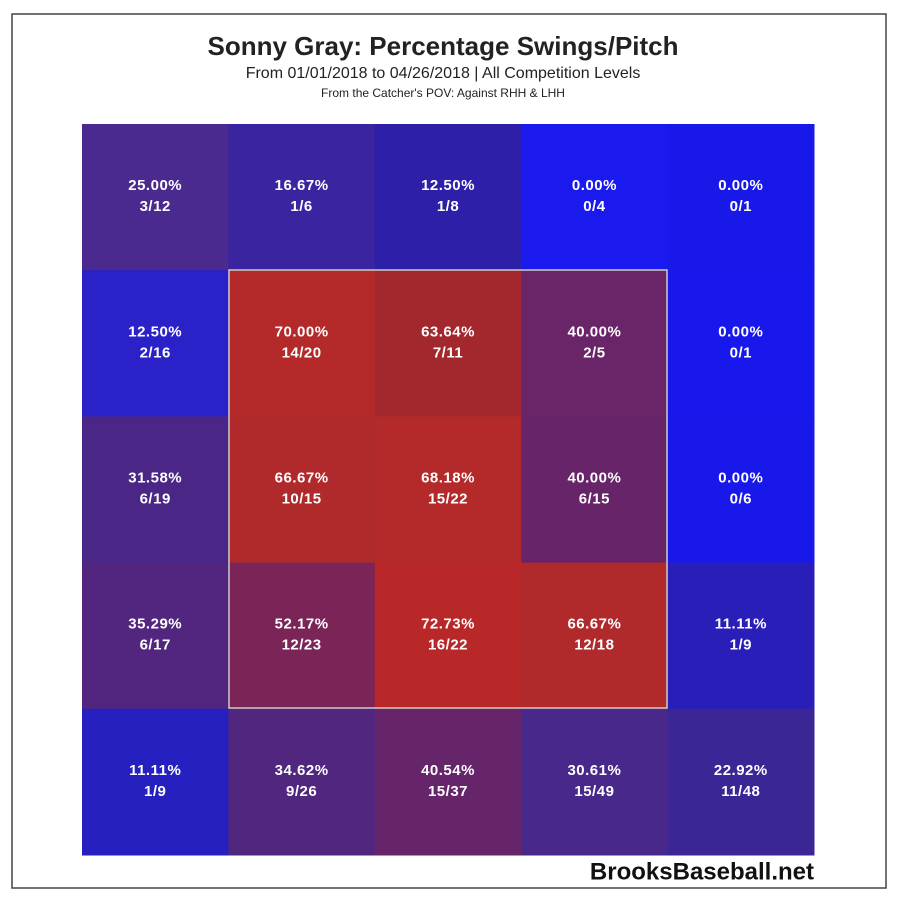 This screenshot has height=904, width=900. What do you see at coordinates (594, 770) in the screenshot?
I see `cell-value-label: 30.61%` at bounding box center [594, 770].